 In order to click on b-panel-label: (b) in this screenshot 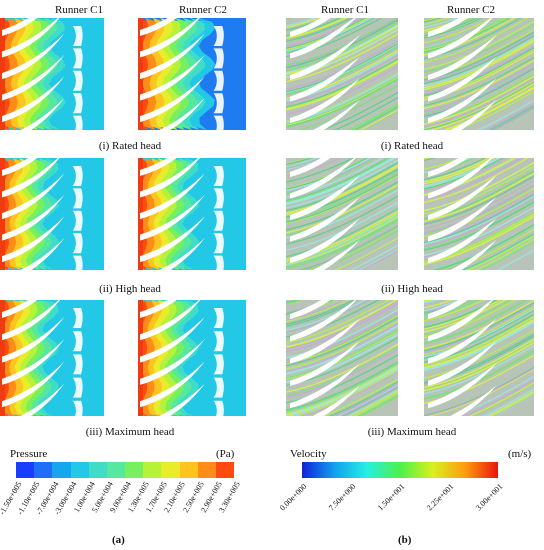, I will do `click(405, 540)`.